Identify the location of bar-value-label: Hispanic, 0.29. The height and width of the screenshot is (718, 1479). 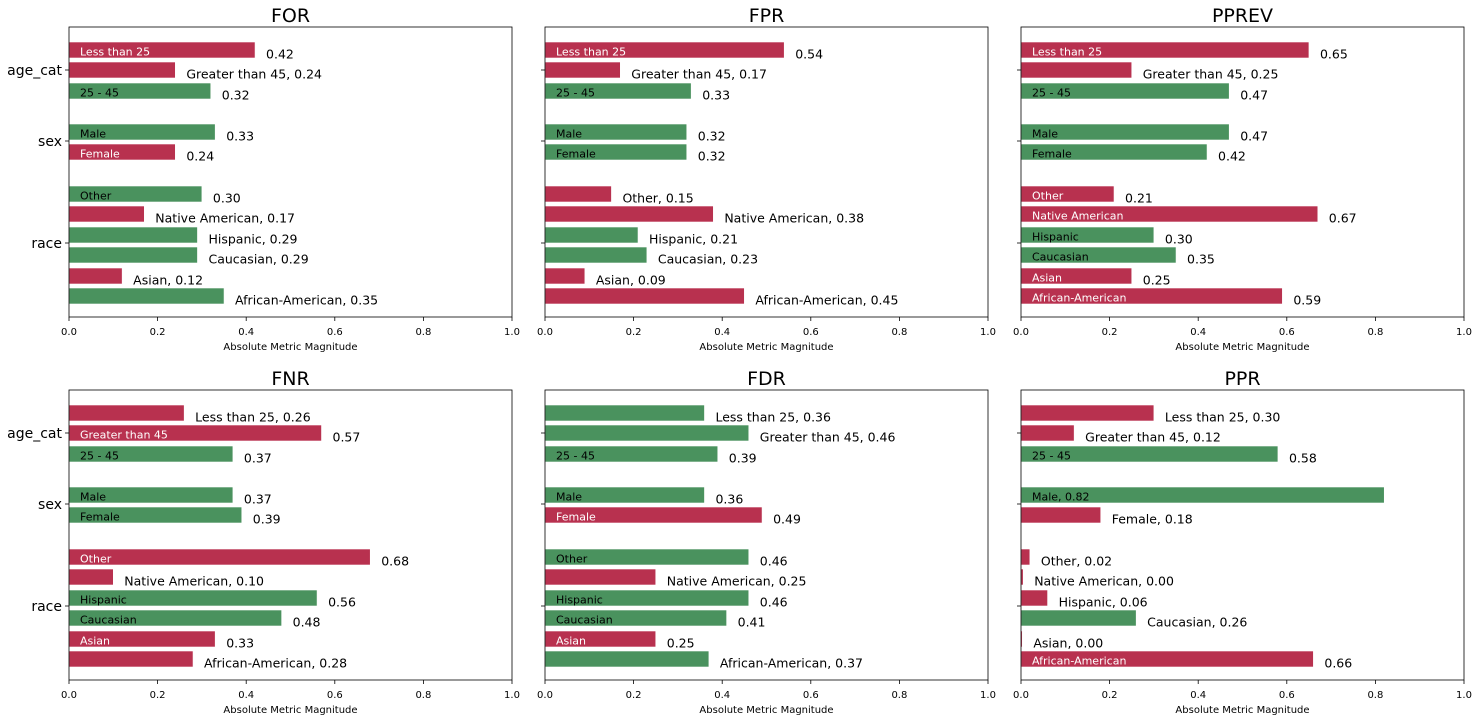
(252, 239).